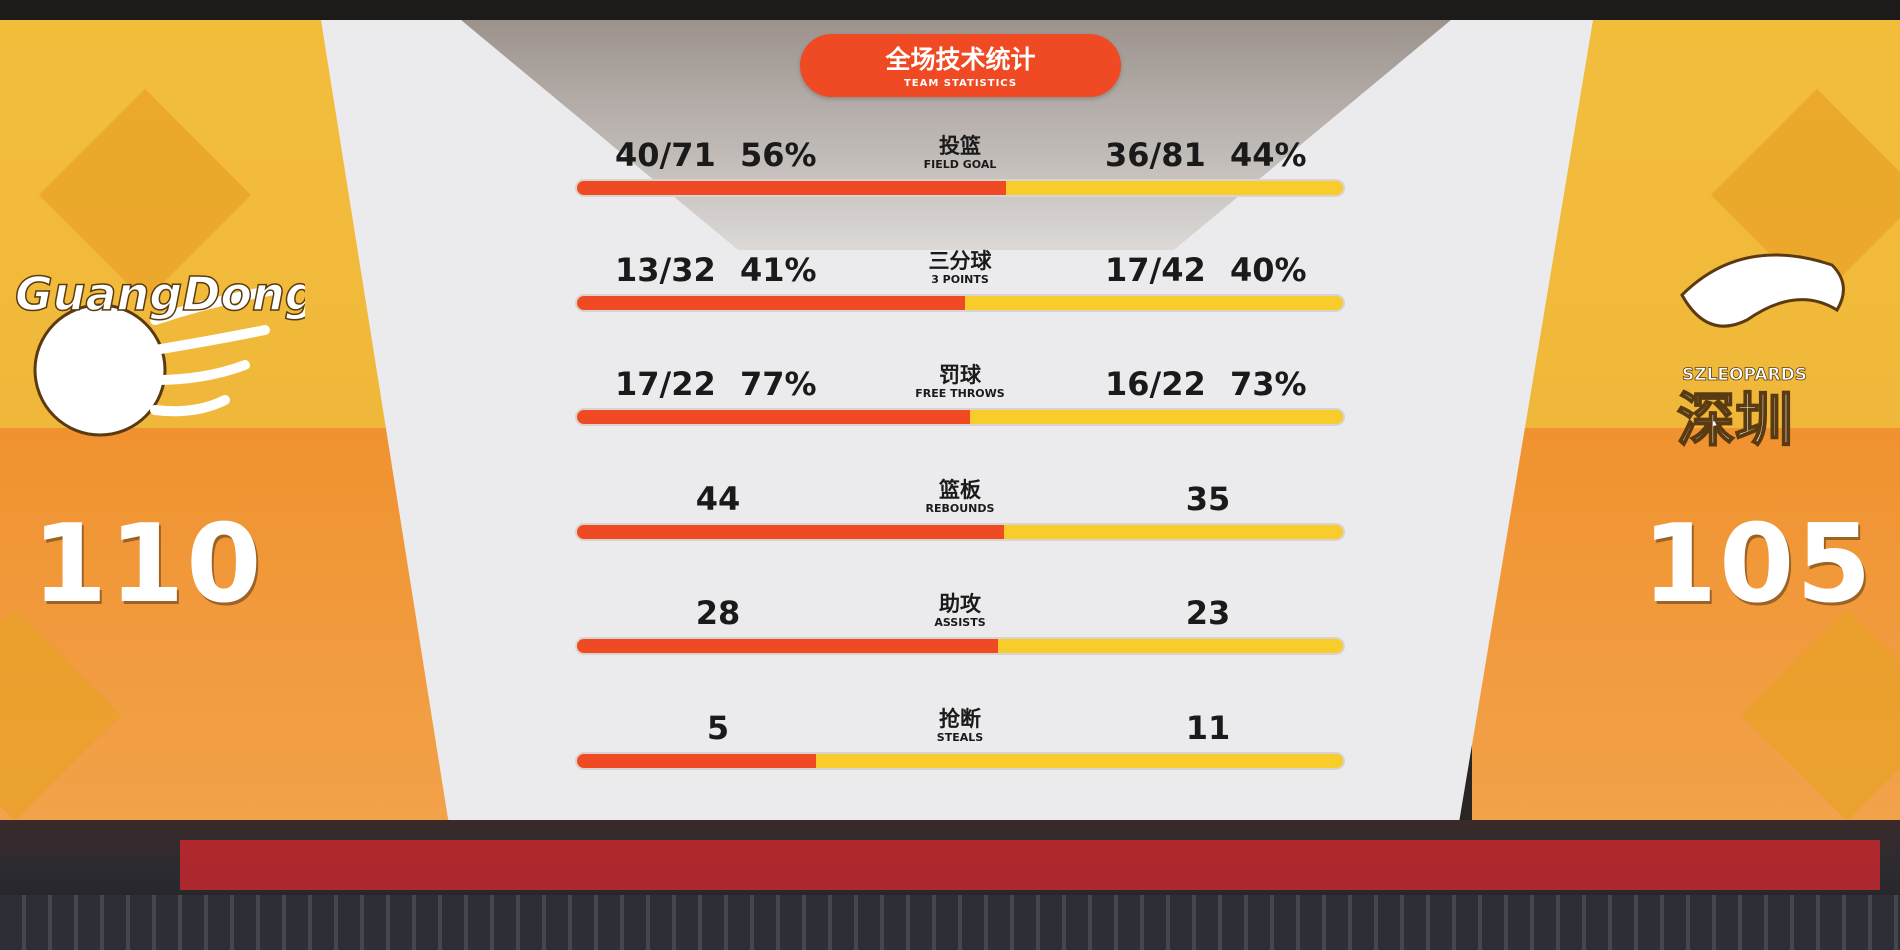 The image size is (1900, 950). What do you see at coordinates (960, 718) in the screenshot?
I see `stat-label-zh: 抢断` at bounding box center [960, 718].